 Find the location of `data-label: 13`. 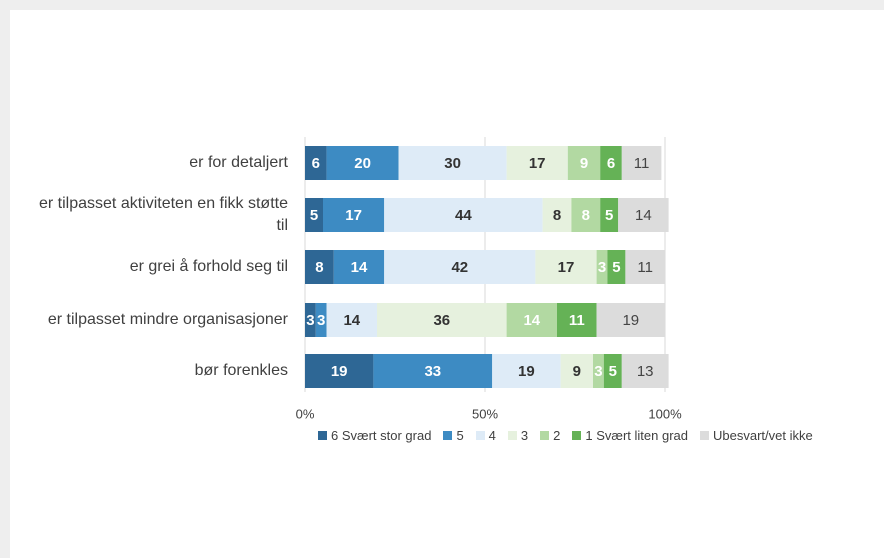

data-label: 13 is located at coordinates (645, 371).